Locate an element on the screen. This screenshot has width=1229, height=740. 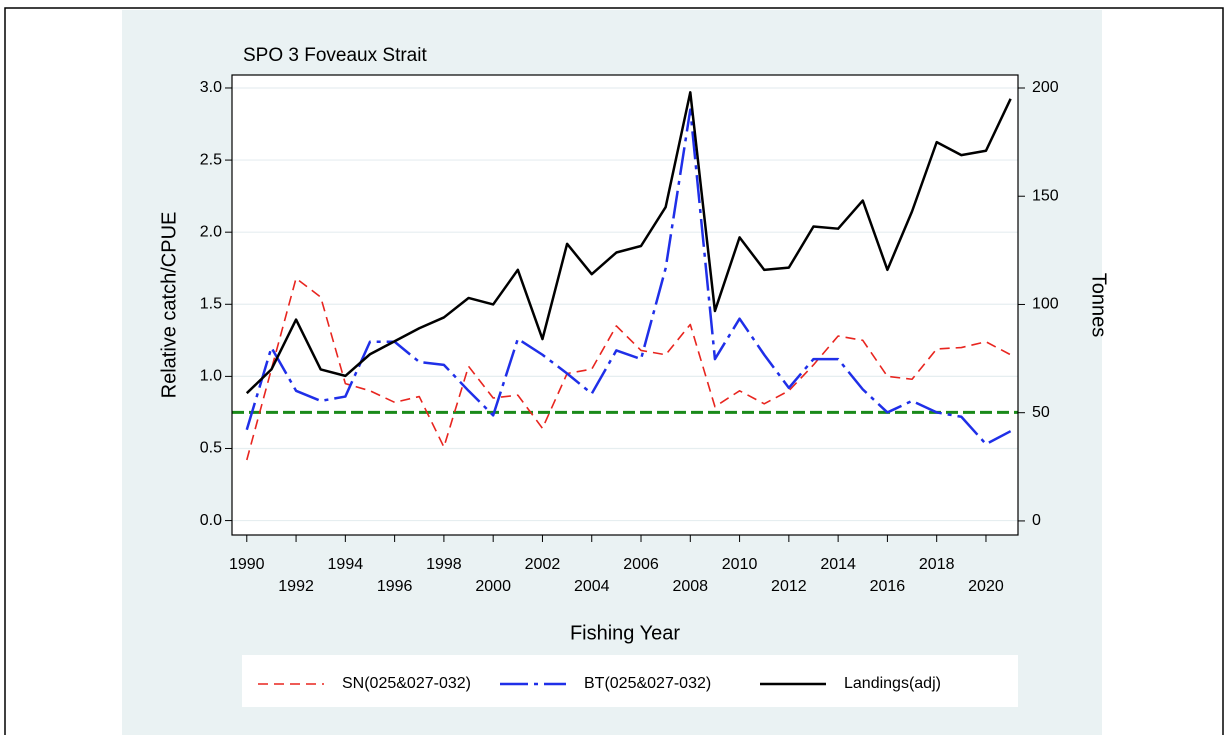
legend is located at coordinates (630, 681).